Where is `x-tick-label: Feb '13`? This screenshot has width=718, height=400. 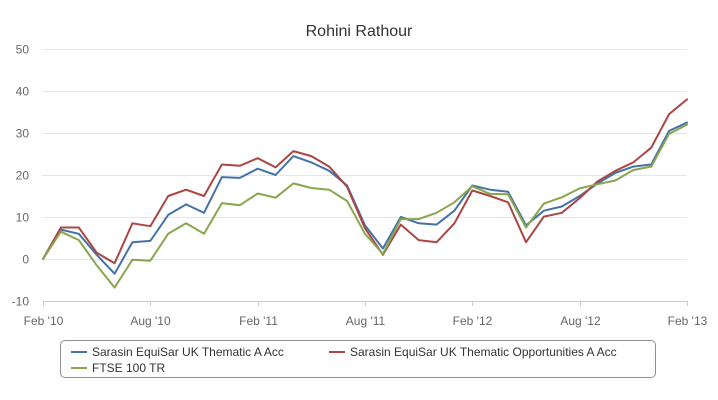
x-tick-label: Feb '13 is located at coordinates (688, 321).